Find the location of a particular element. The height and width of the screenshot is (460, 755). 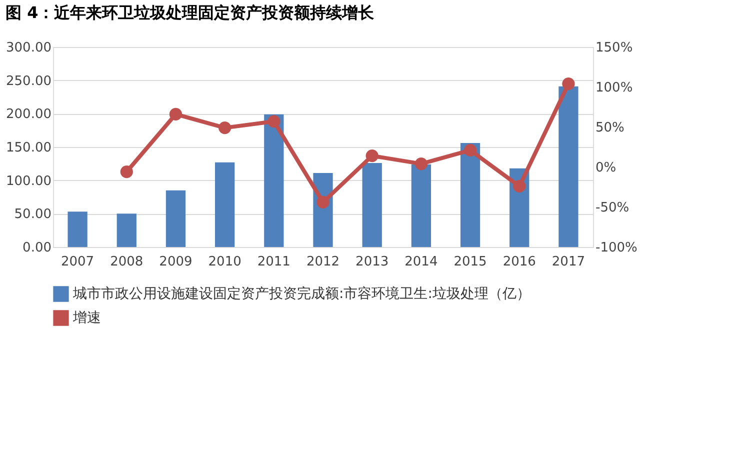

y2-tick-label: -50% is located at coordinates (613, 208).